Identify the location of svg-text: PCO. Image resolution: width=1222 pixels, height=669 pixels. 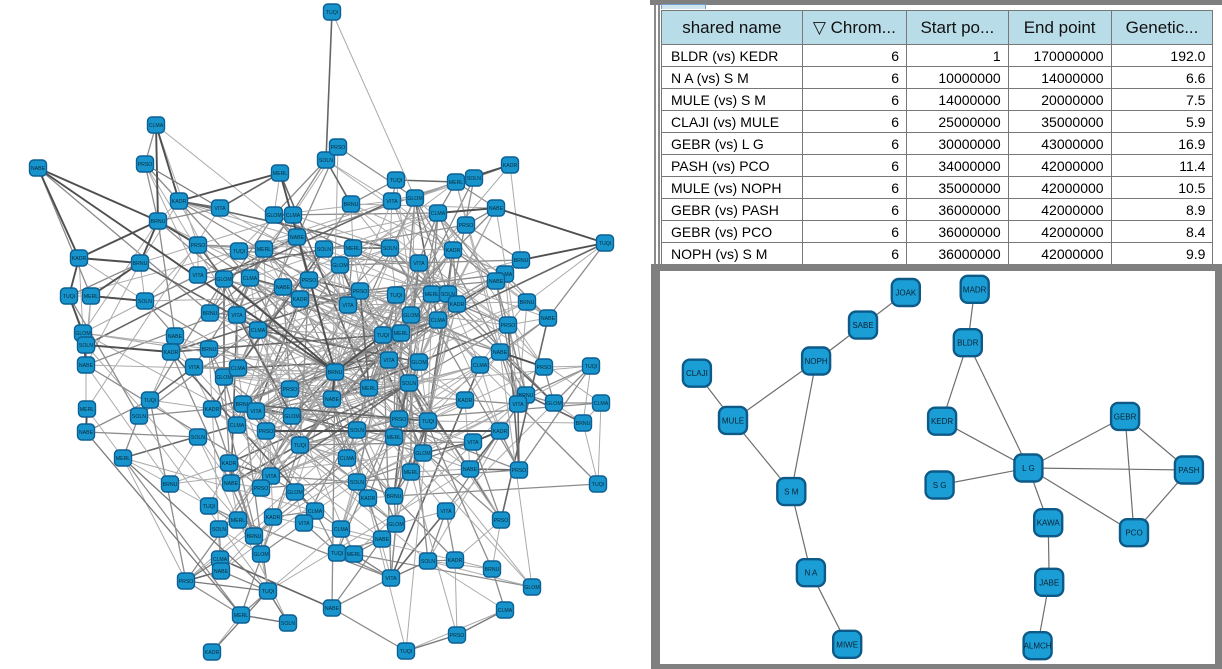
(1133, 533).